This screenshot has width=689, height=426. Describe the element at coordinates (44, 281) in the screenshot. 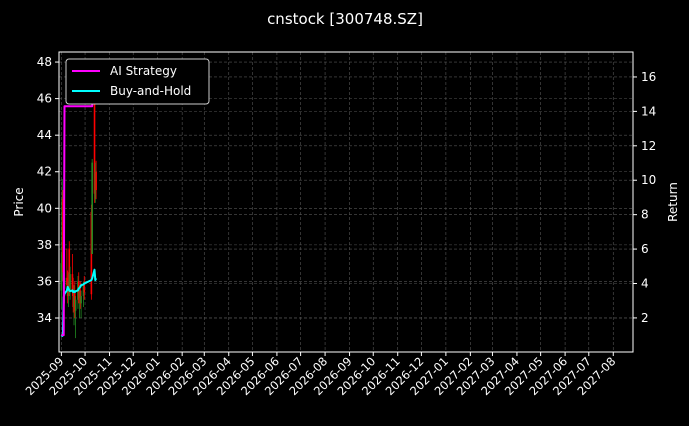

I see `y-left-tick-label: 36` at that location.